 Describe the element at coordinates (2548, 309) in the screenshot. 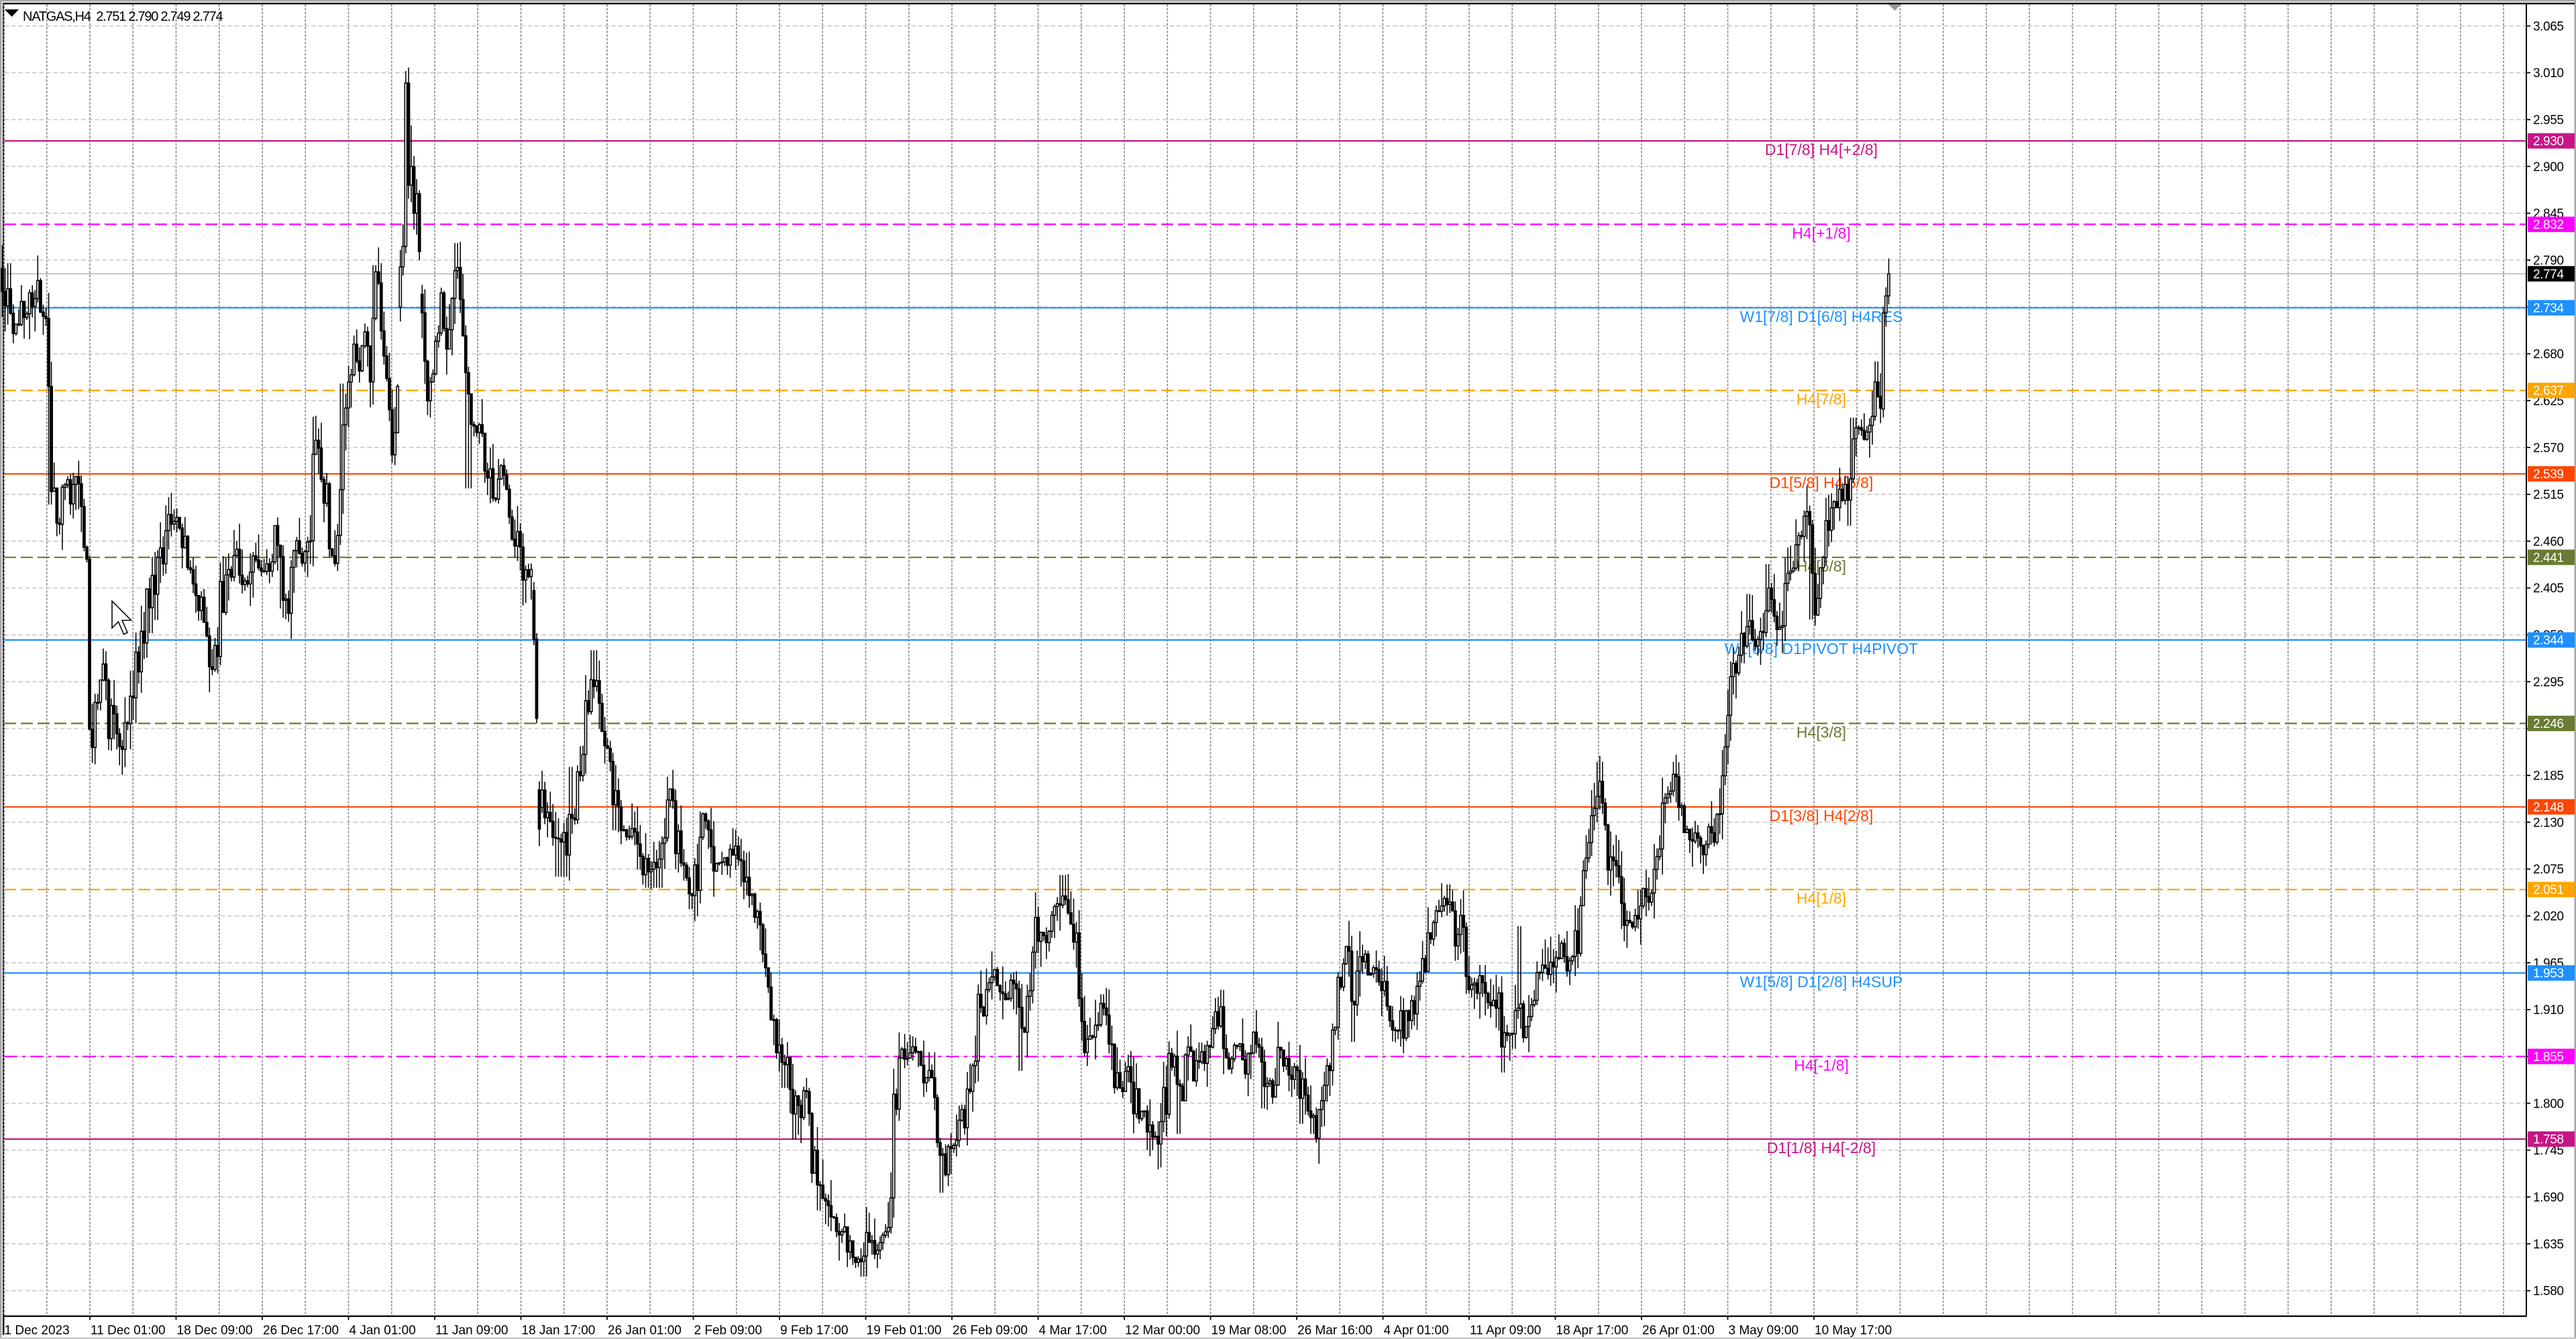

I see `svg-text: 2.734` at that location.